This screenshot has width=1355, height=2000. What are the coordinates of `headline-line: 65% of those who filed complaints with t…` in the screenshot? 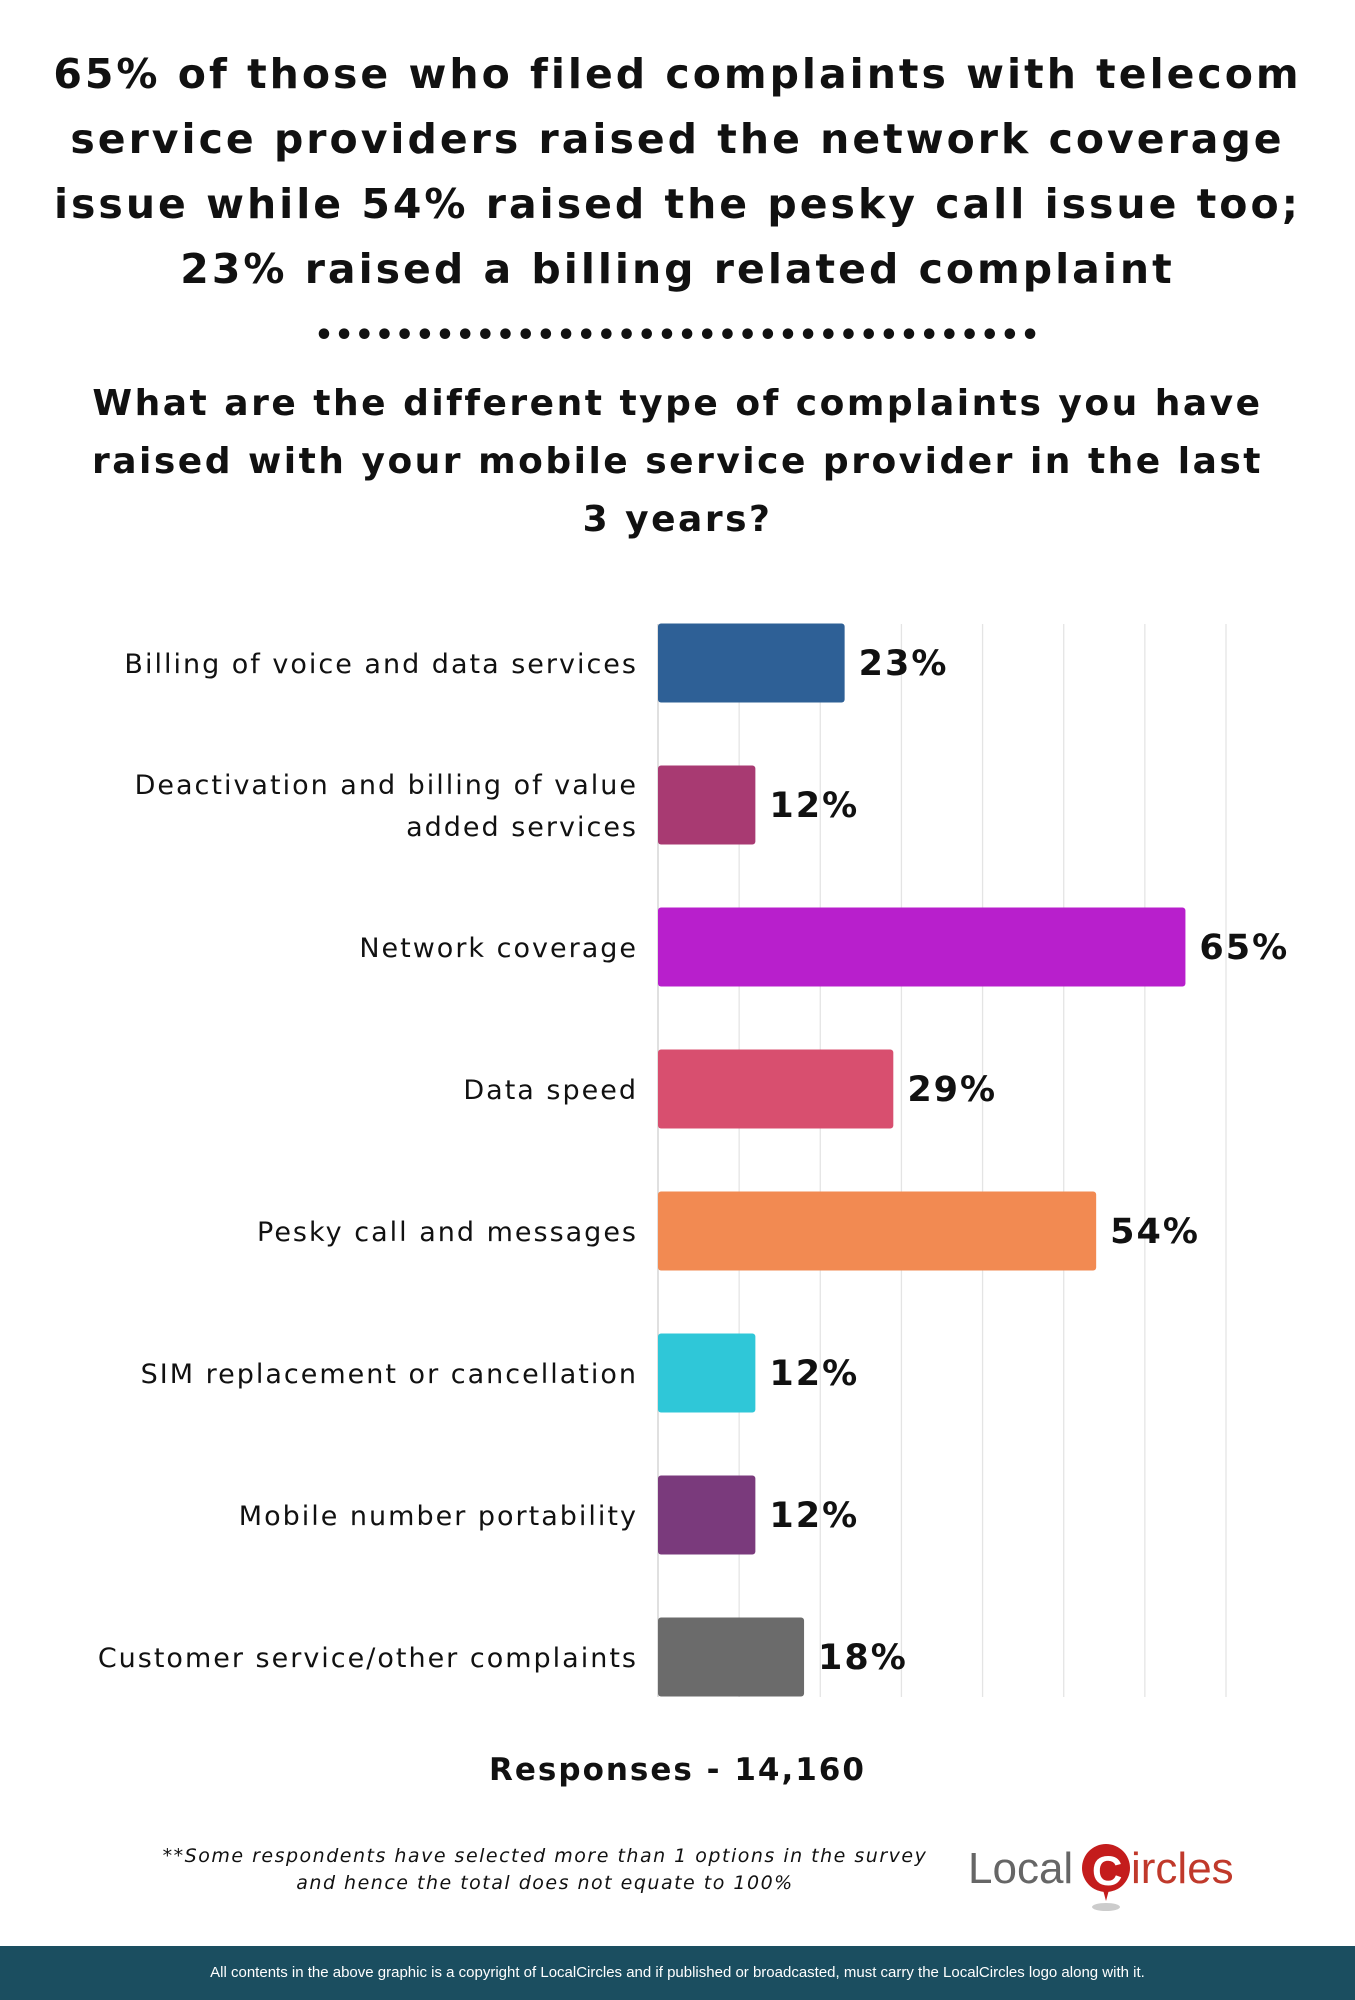 It's located at (677, 74).